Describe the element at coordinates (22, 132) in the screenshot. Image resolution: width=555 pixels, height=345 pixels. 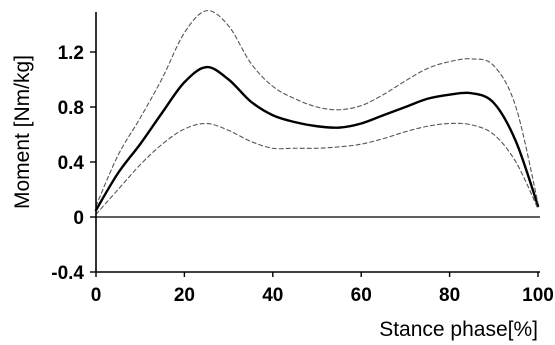
I see `y-axis-label: Moment [Nm/kg]` at that location.